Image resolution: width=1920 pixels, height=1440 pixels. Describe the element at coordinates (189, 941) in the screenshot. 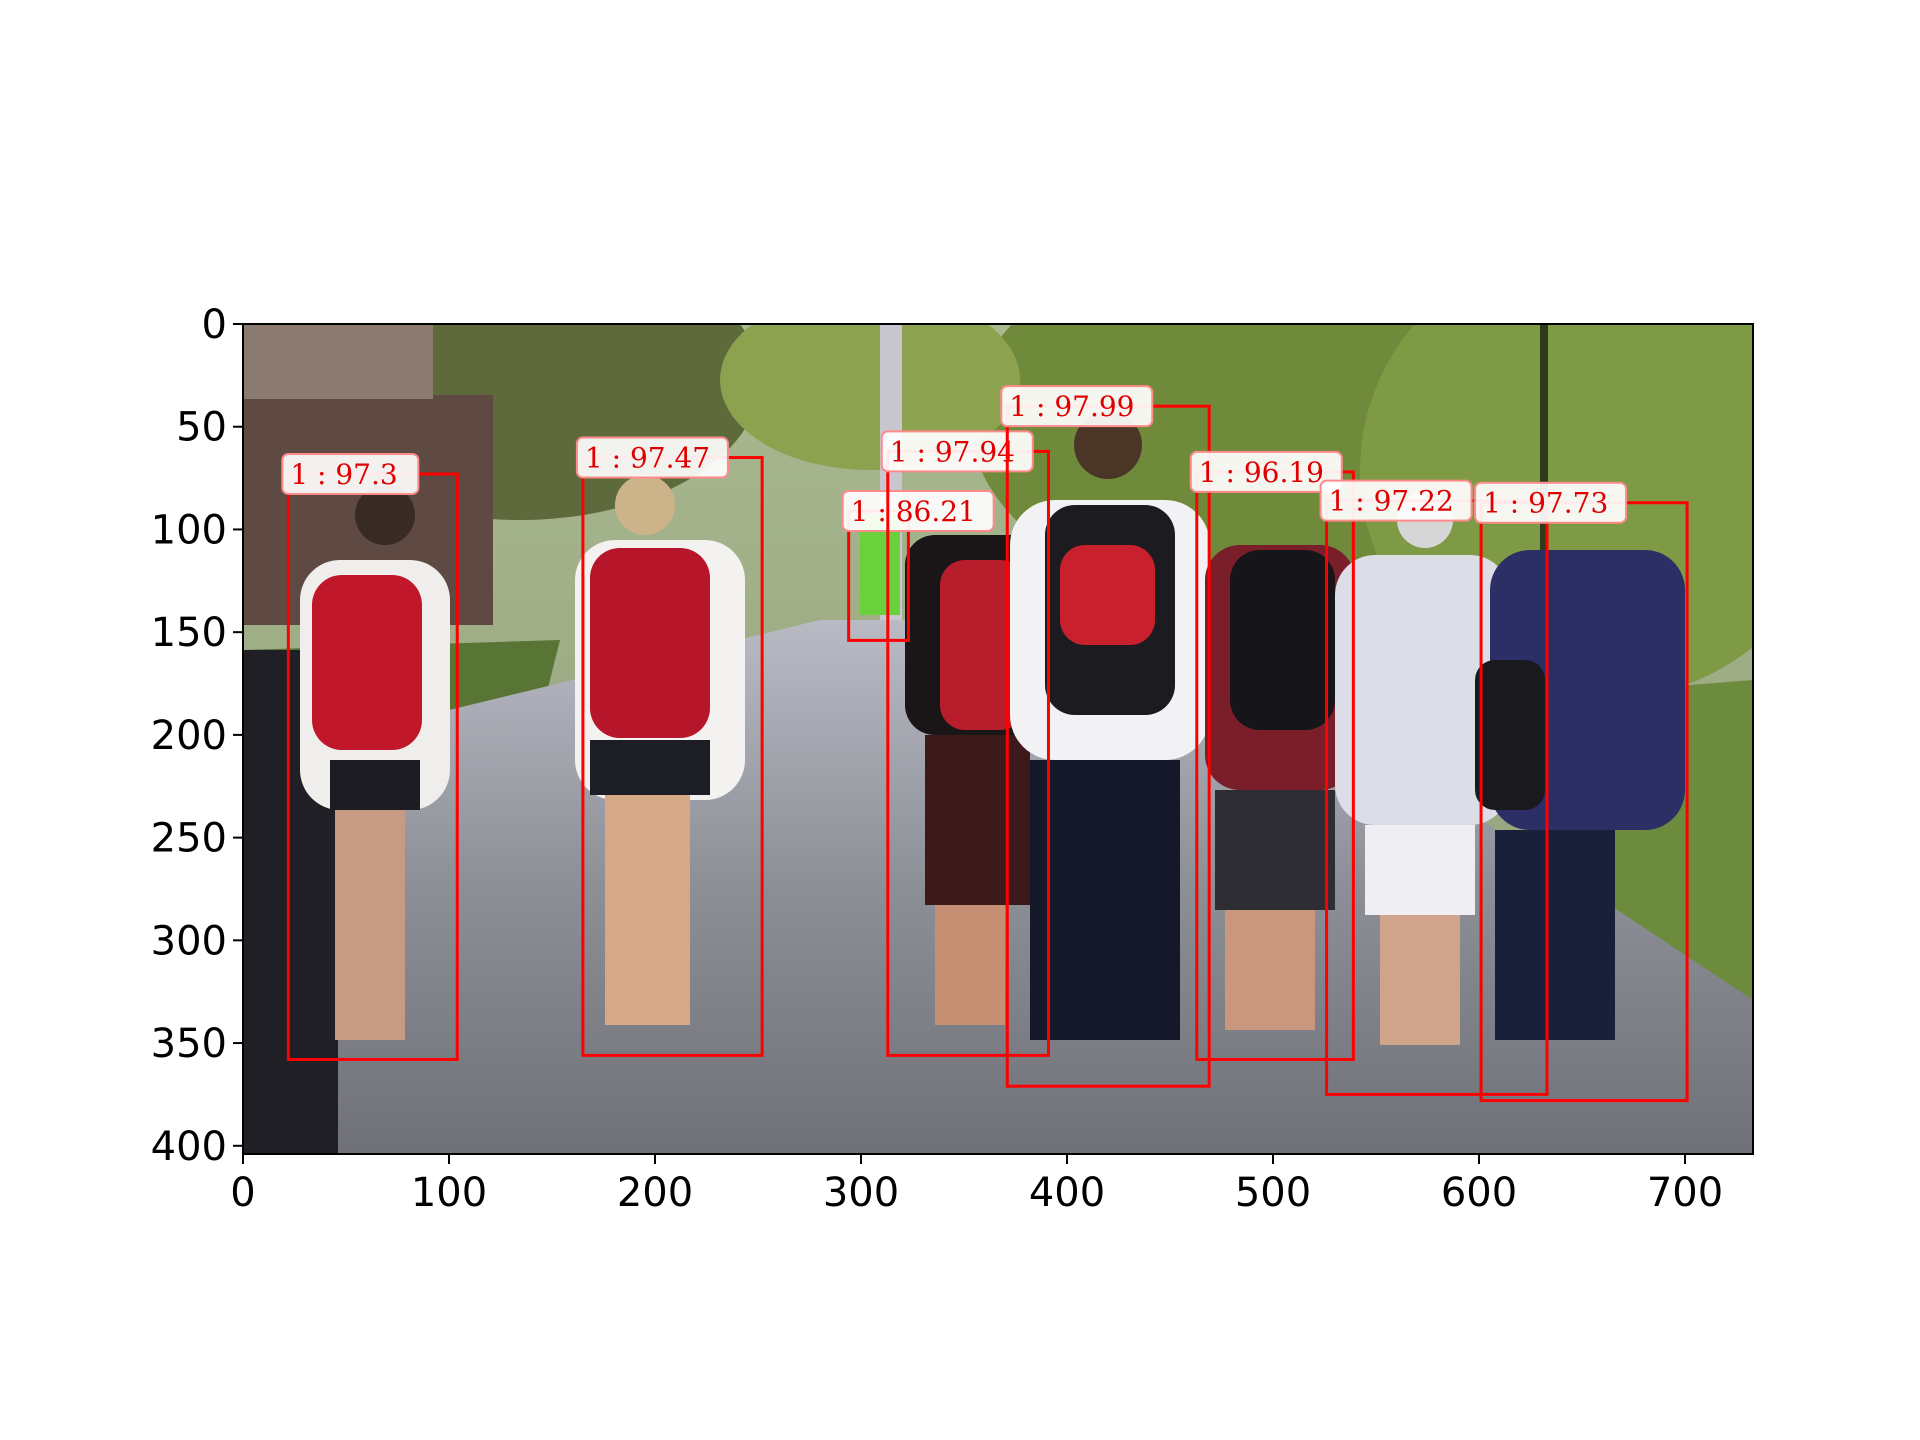

I see `y-tick-label: 300` at that location.